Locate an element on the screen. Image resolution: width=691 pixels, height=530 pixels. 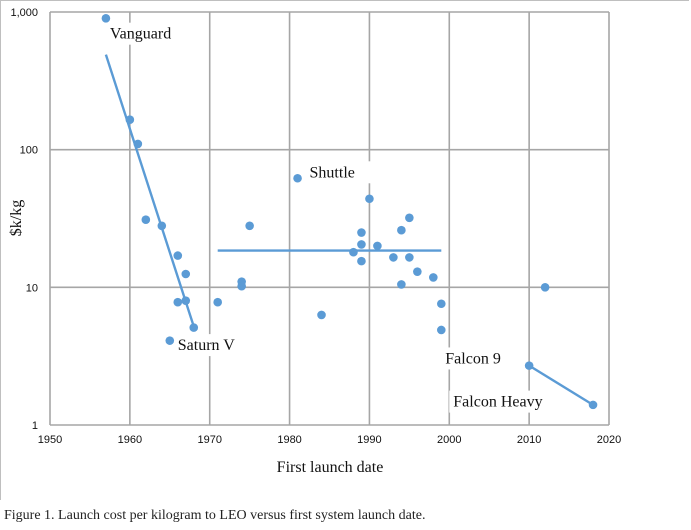
x-tick-label: 1990 is located at coordinates (369, 440).